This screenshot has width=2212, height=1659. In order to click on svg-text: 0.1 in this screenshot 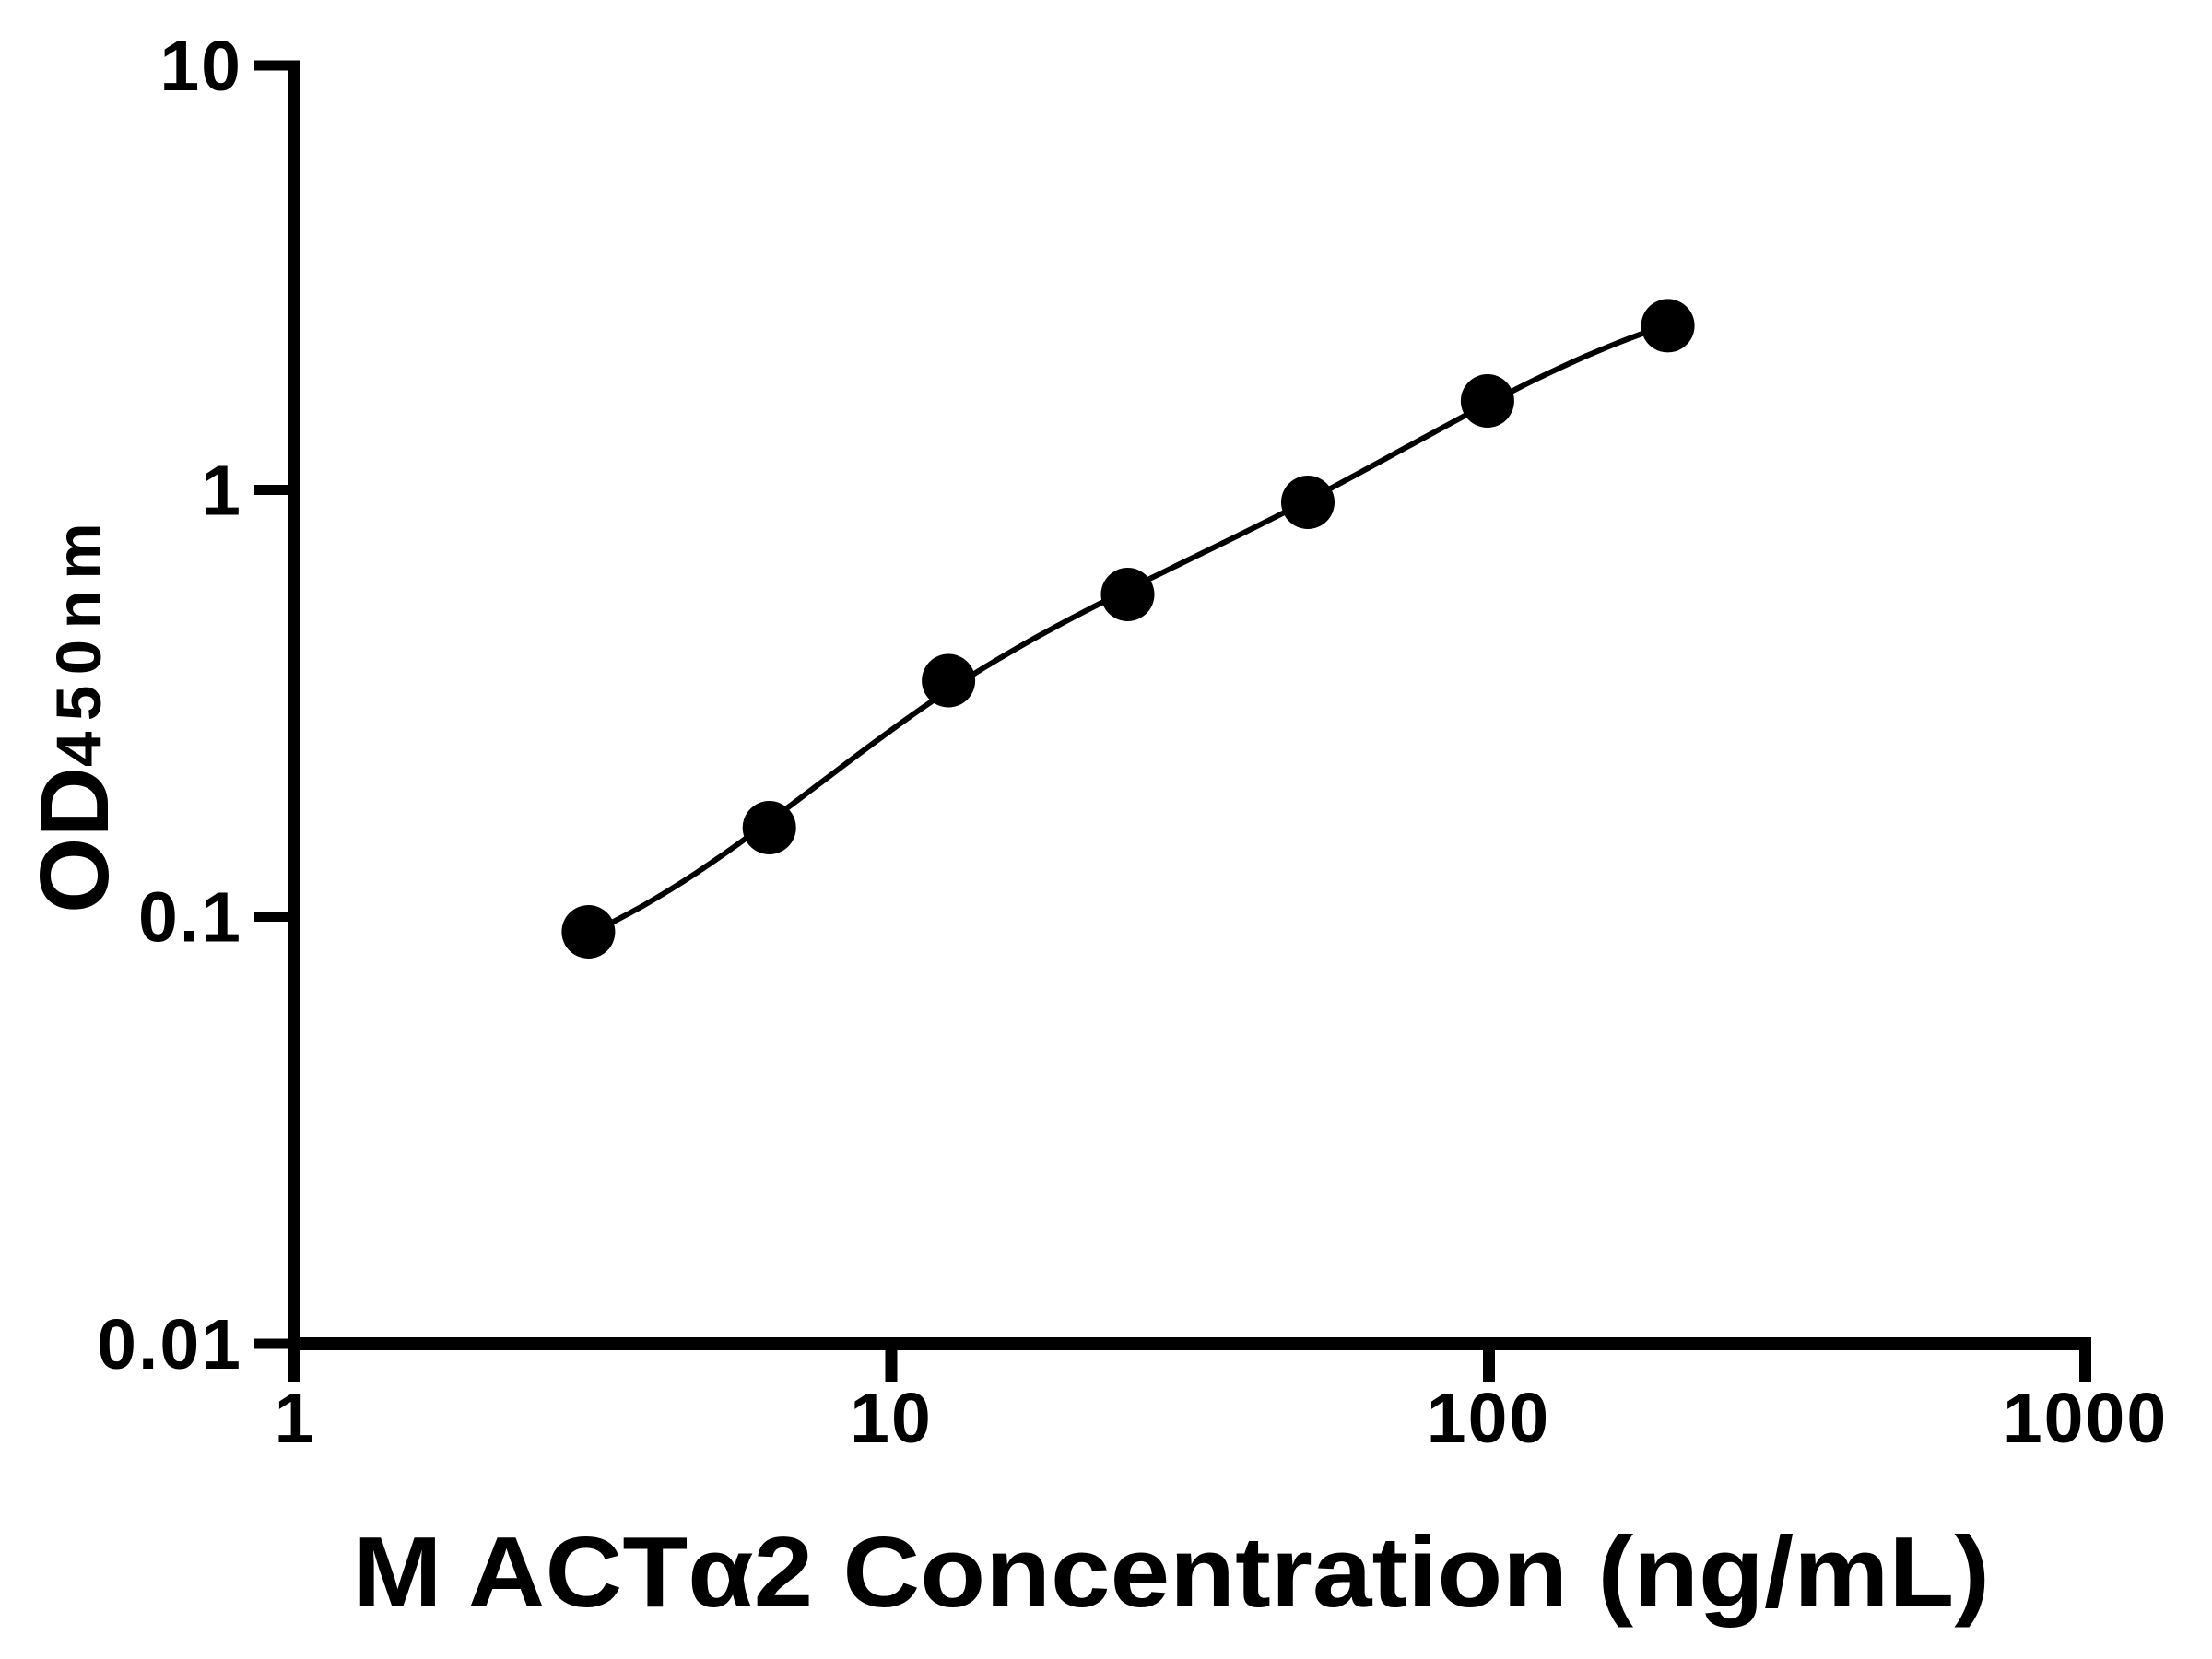, I will do `click(190, 918)`.